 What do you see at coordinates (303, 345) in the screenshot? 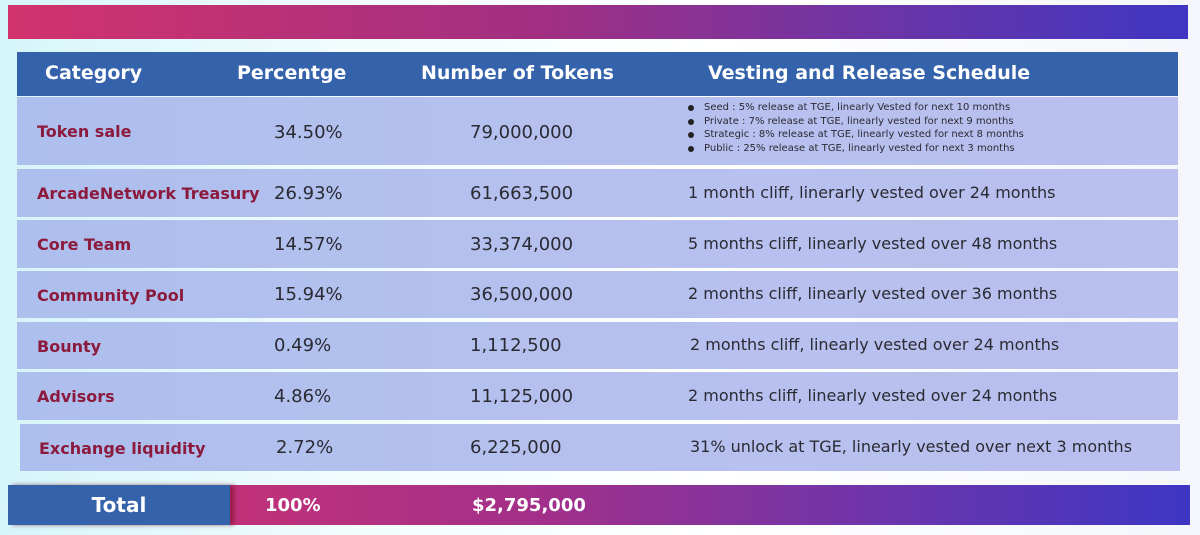
I see `percentage: 0.49%` at bounding box center [303, 345].